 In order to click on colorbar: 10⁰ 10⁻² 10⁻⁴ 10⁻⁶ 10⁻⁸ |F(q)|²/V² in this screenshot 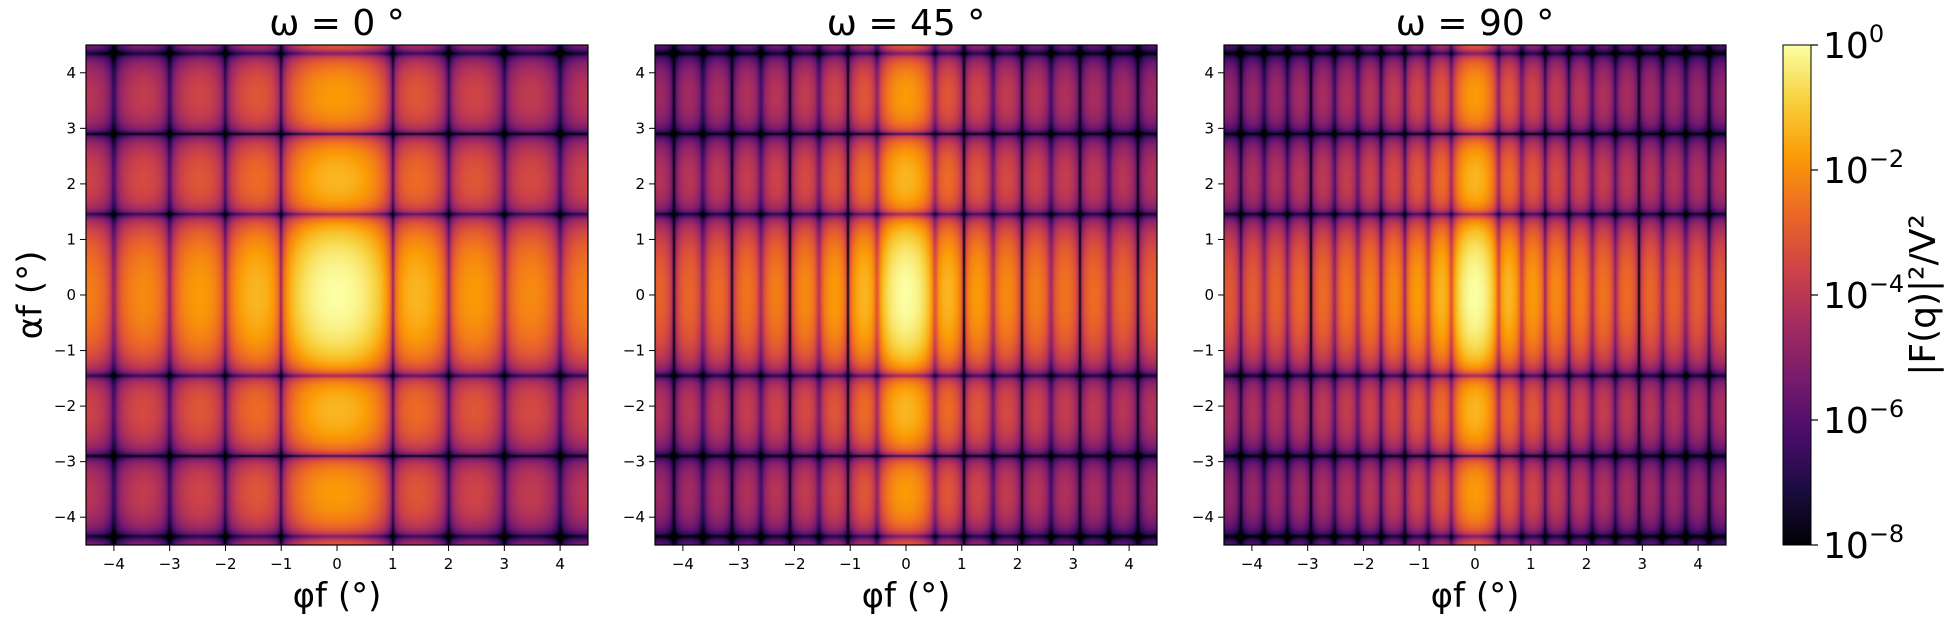, I will do `click(1863, 293)`.